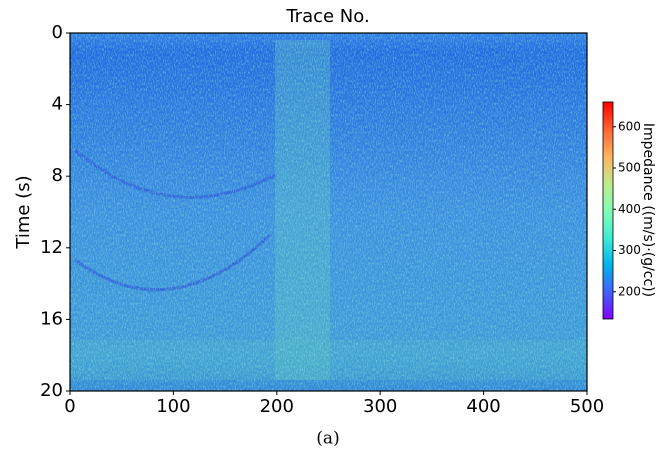 The image size is (672, 459). I want to click on colorbar-label: Impedance ((m/s)·(g/cc)), so click(648, 210).